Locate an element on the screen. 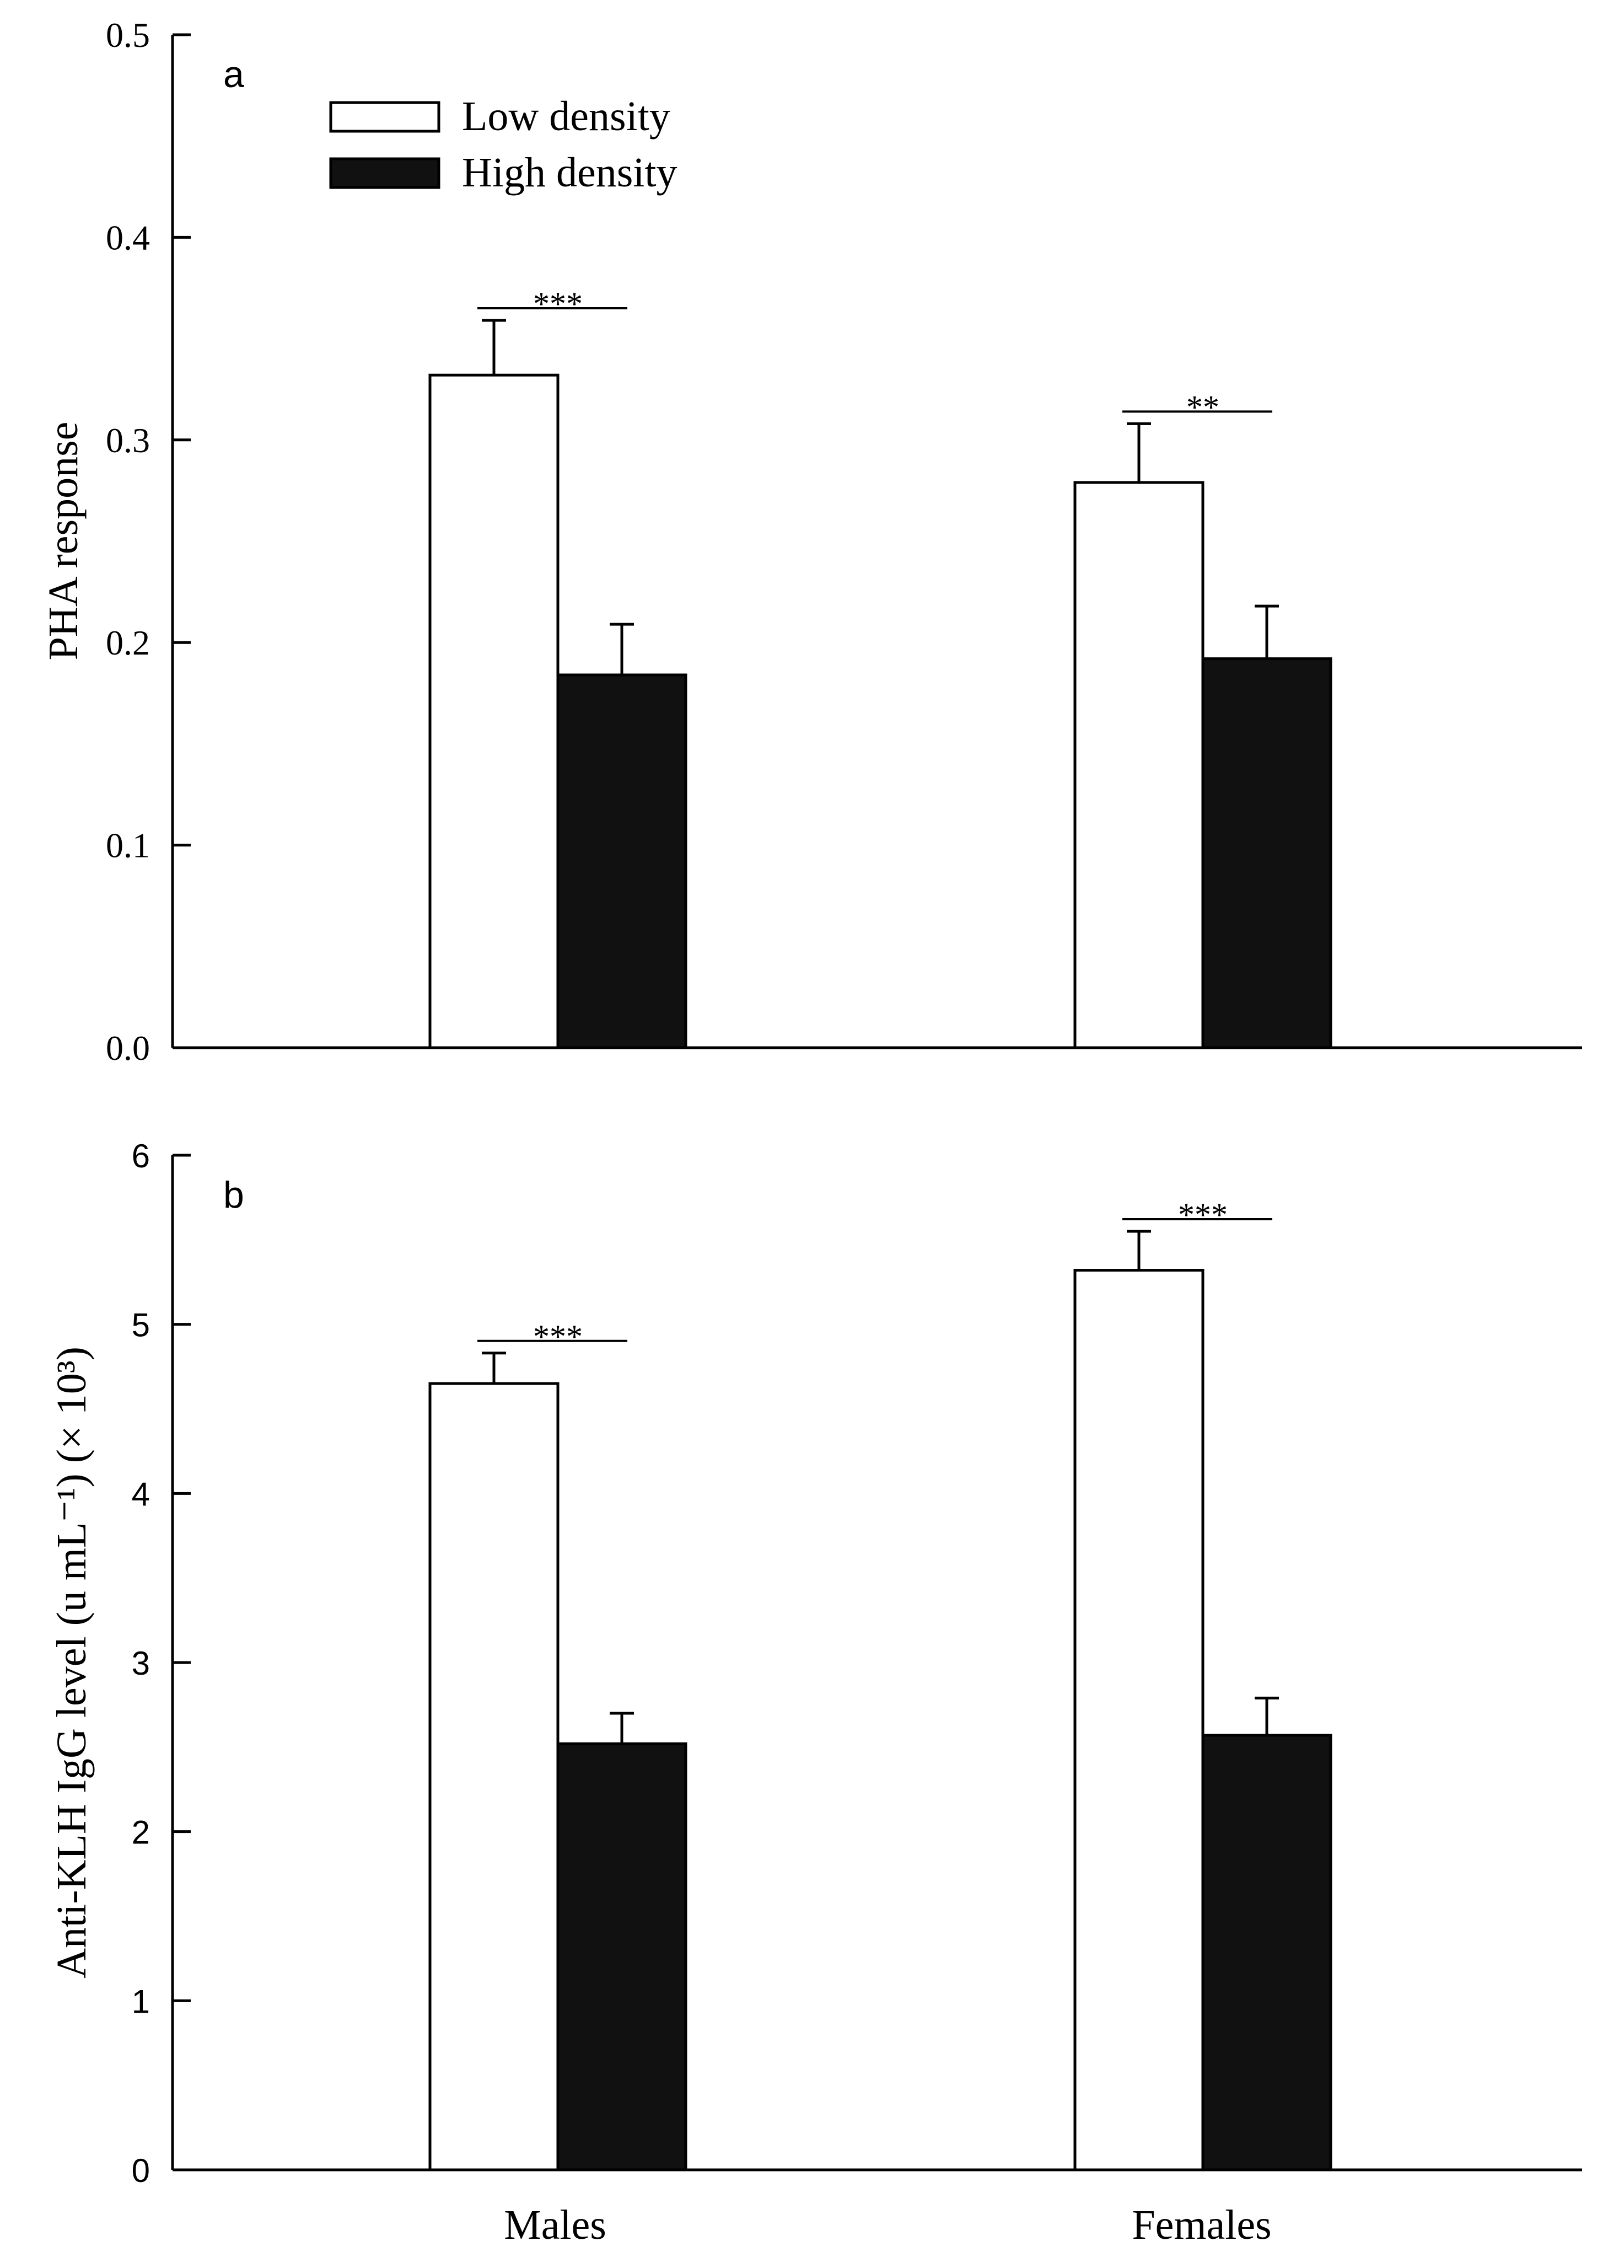 The image size is (1624, 2268). legend-label-low-density: Low density is located at coordinates (566, 116).